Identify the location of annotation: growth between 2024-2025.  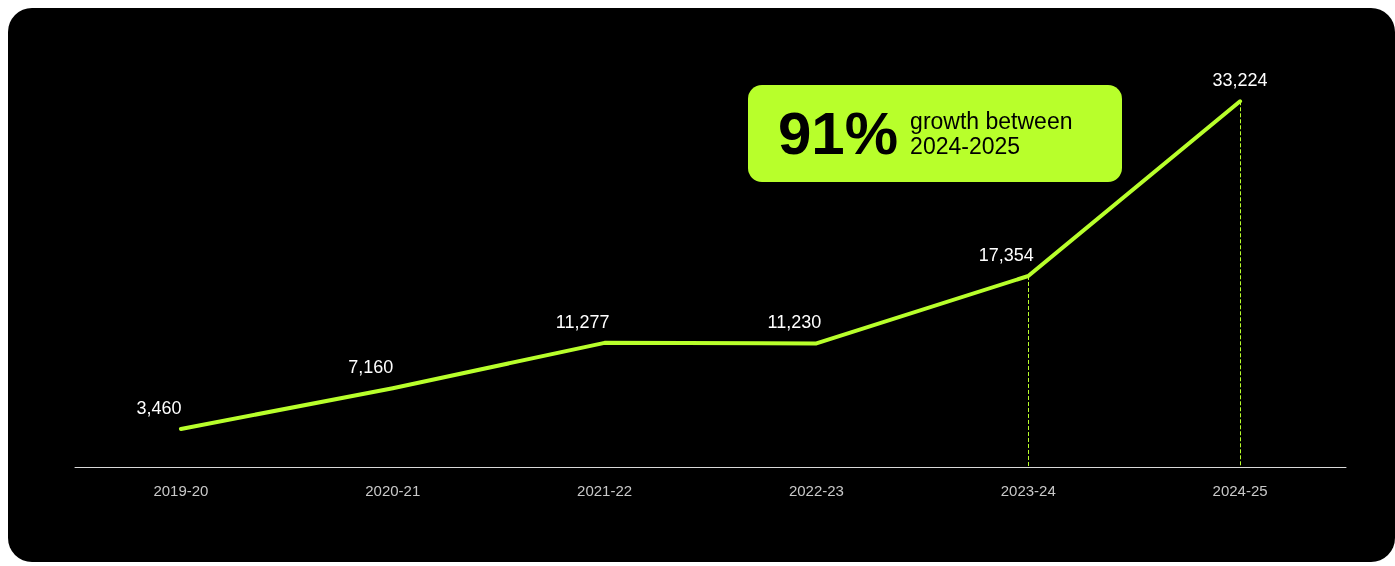
(992, 133).